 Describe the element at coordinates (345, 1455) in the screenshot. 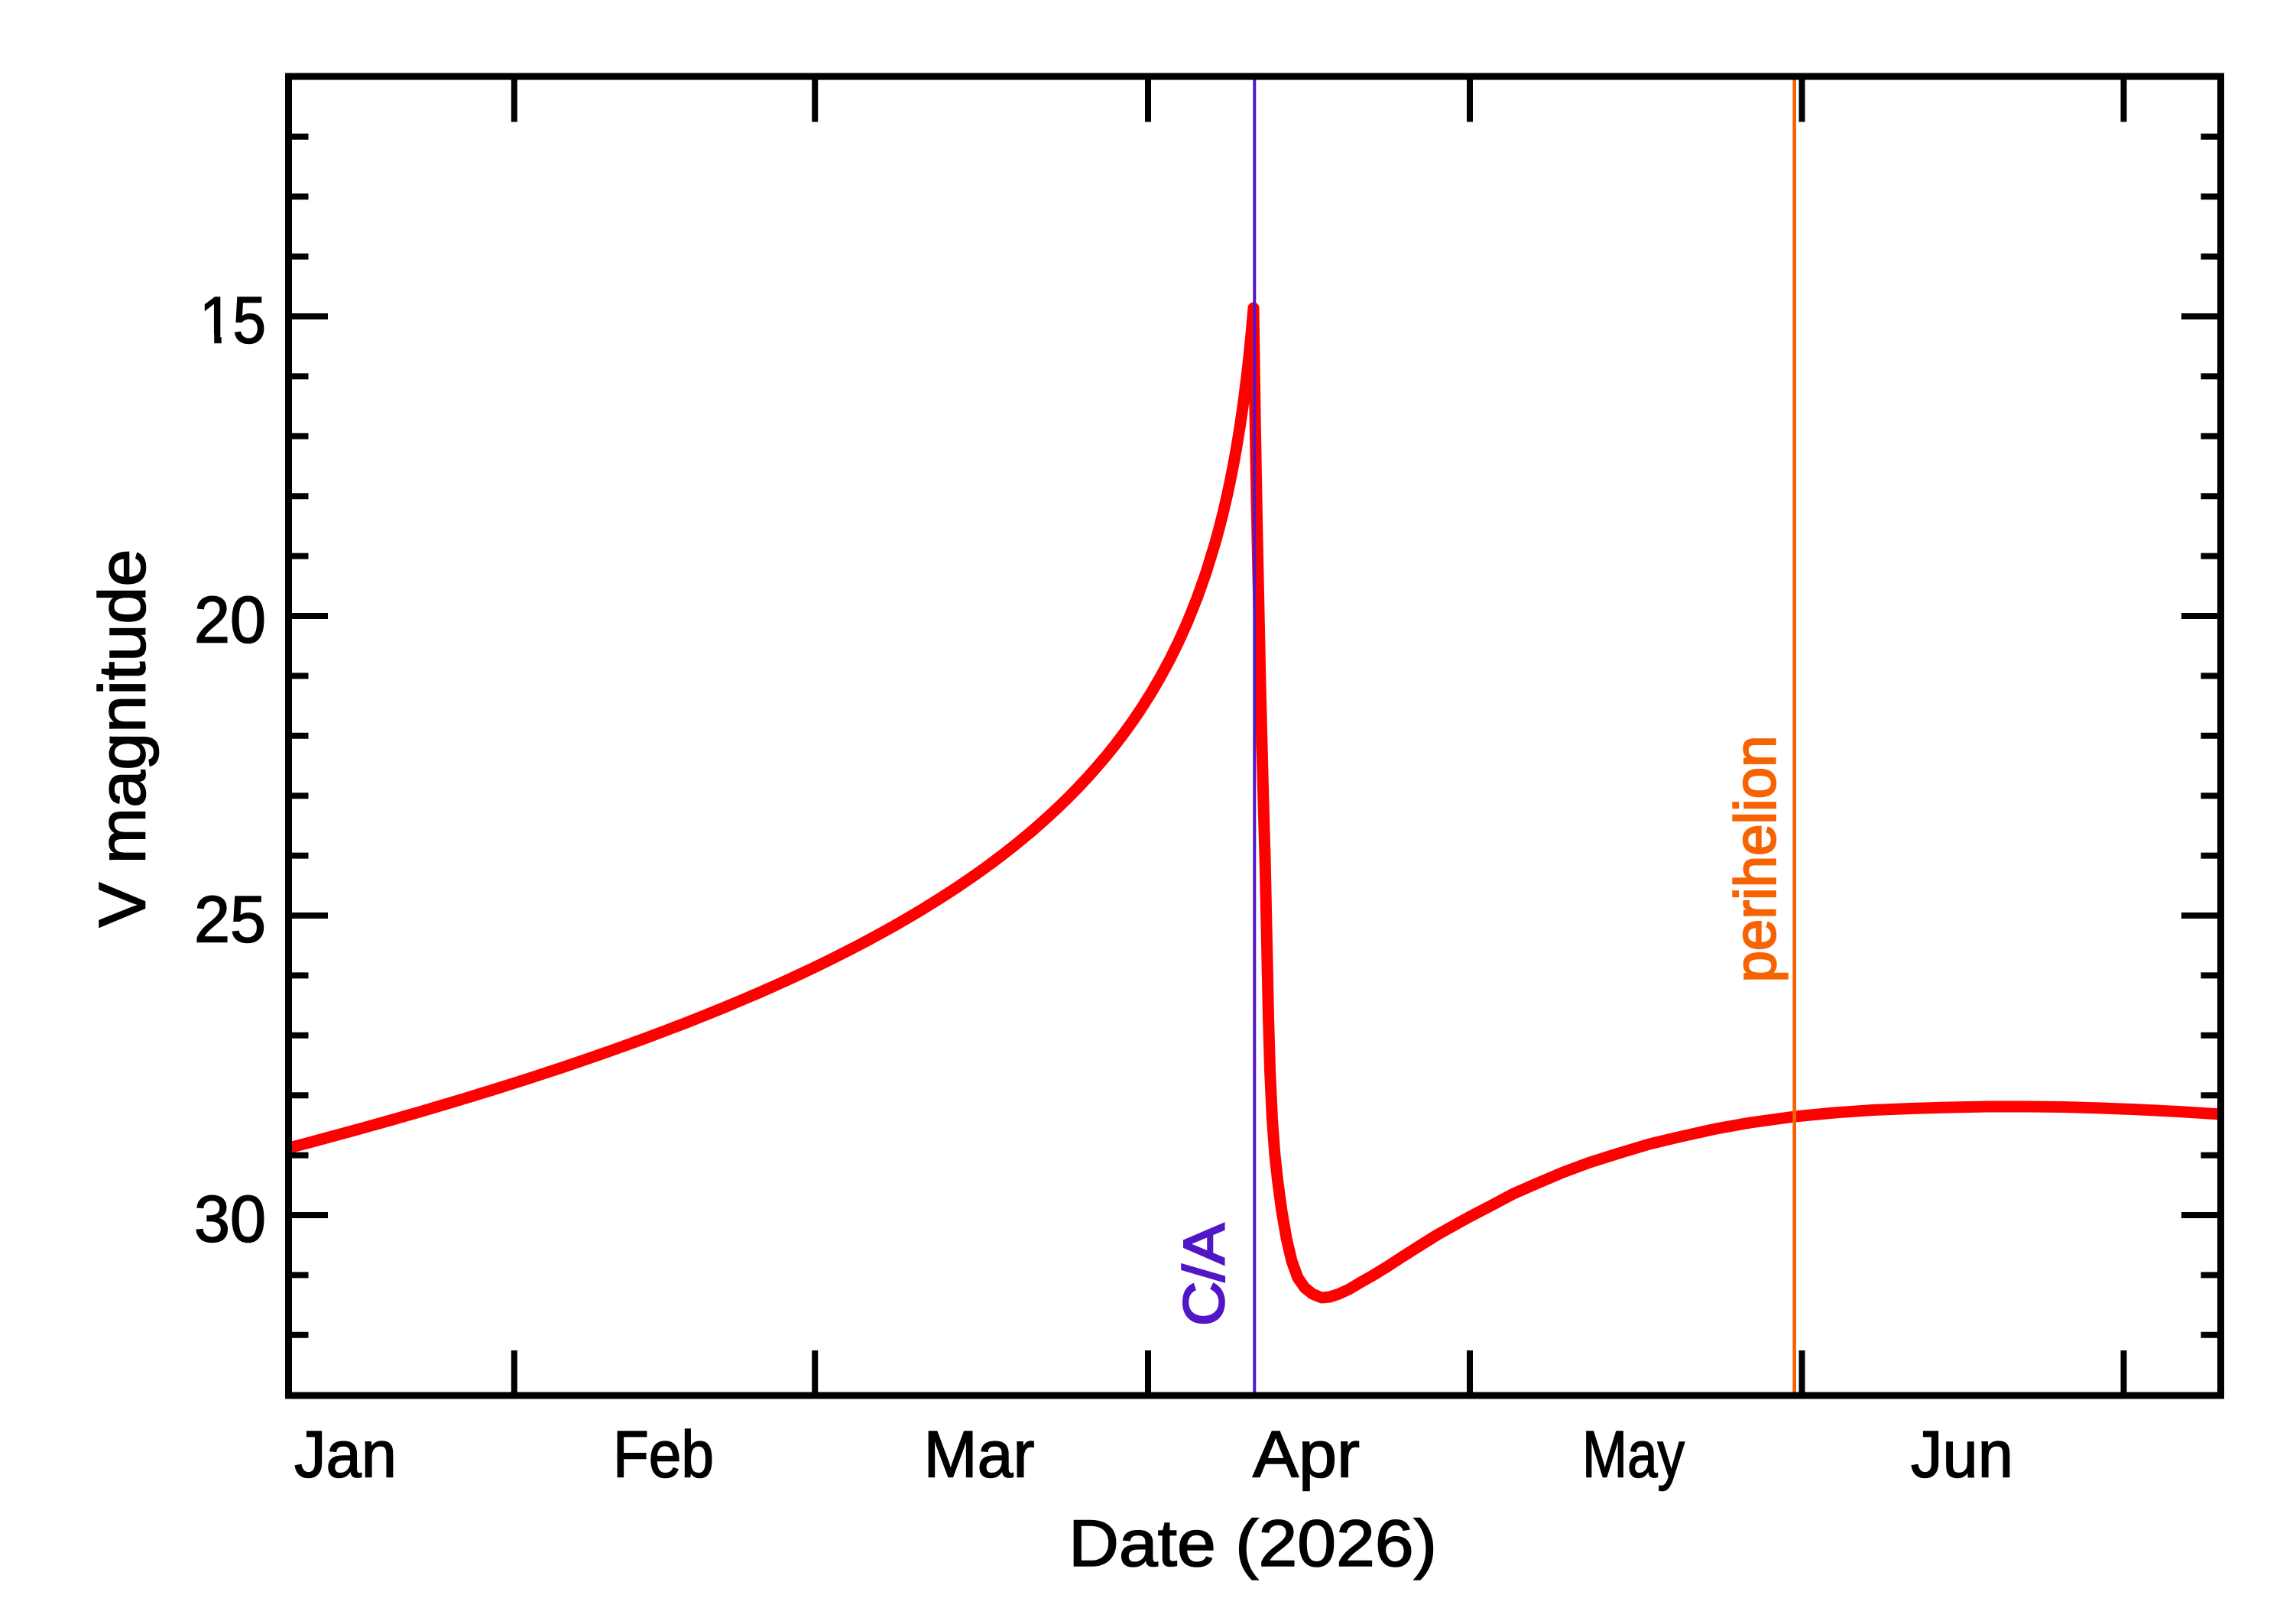

I see `svg-text: Jan` at that location.